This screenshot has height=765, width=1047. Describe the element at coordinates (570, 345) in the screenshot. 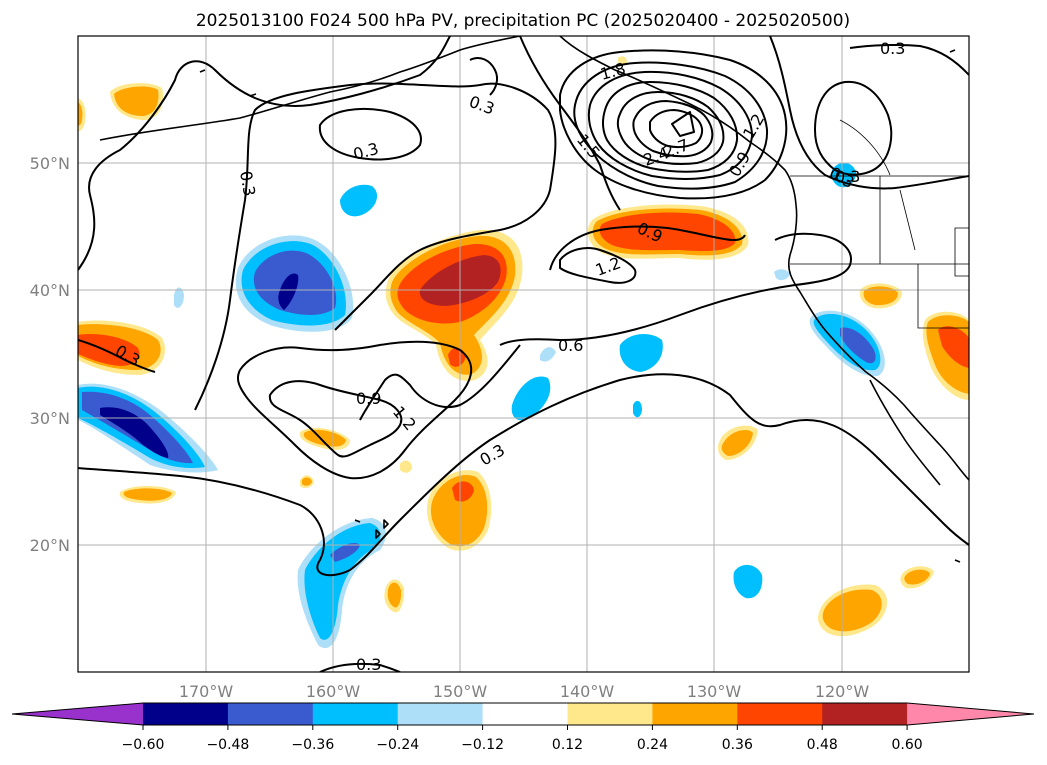

I see `contour-label: 0.6` at that location.